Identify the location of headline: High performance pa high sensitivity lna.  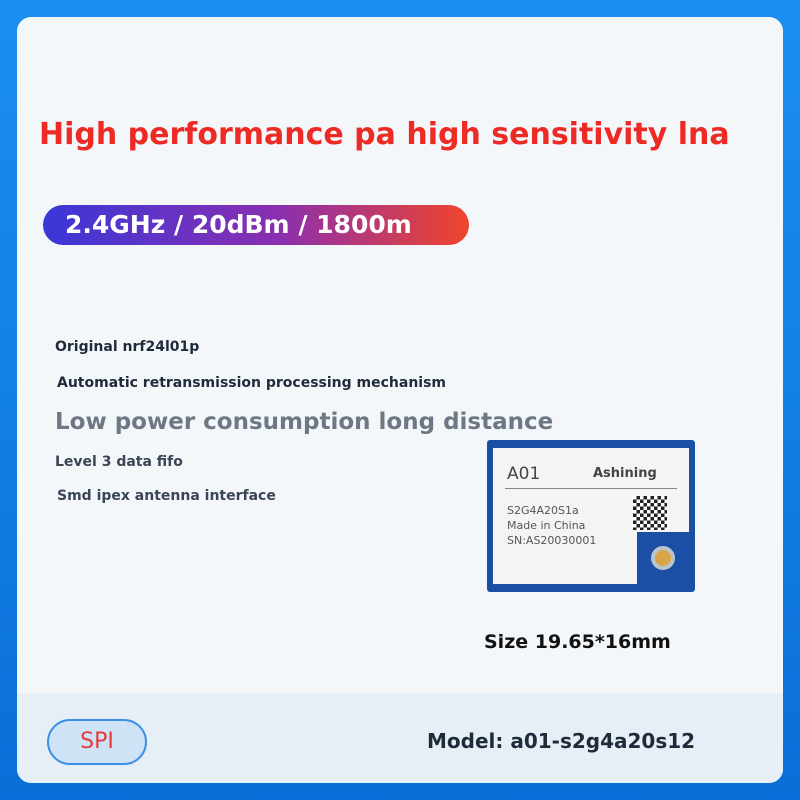
(384, 134).